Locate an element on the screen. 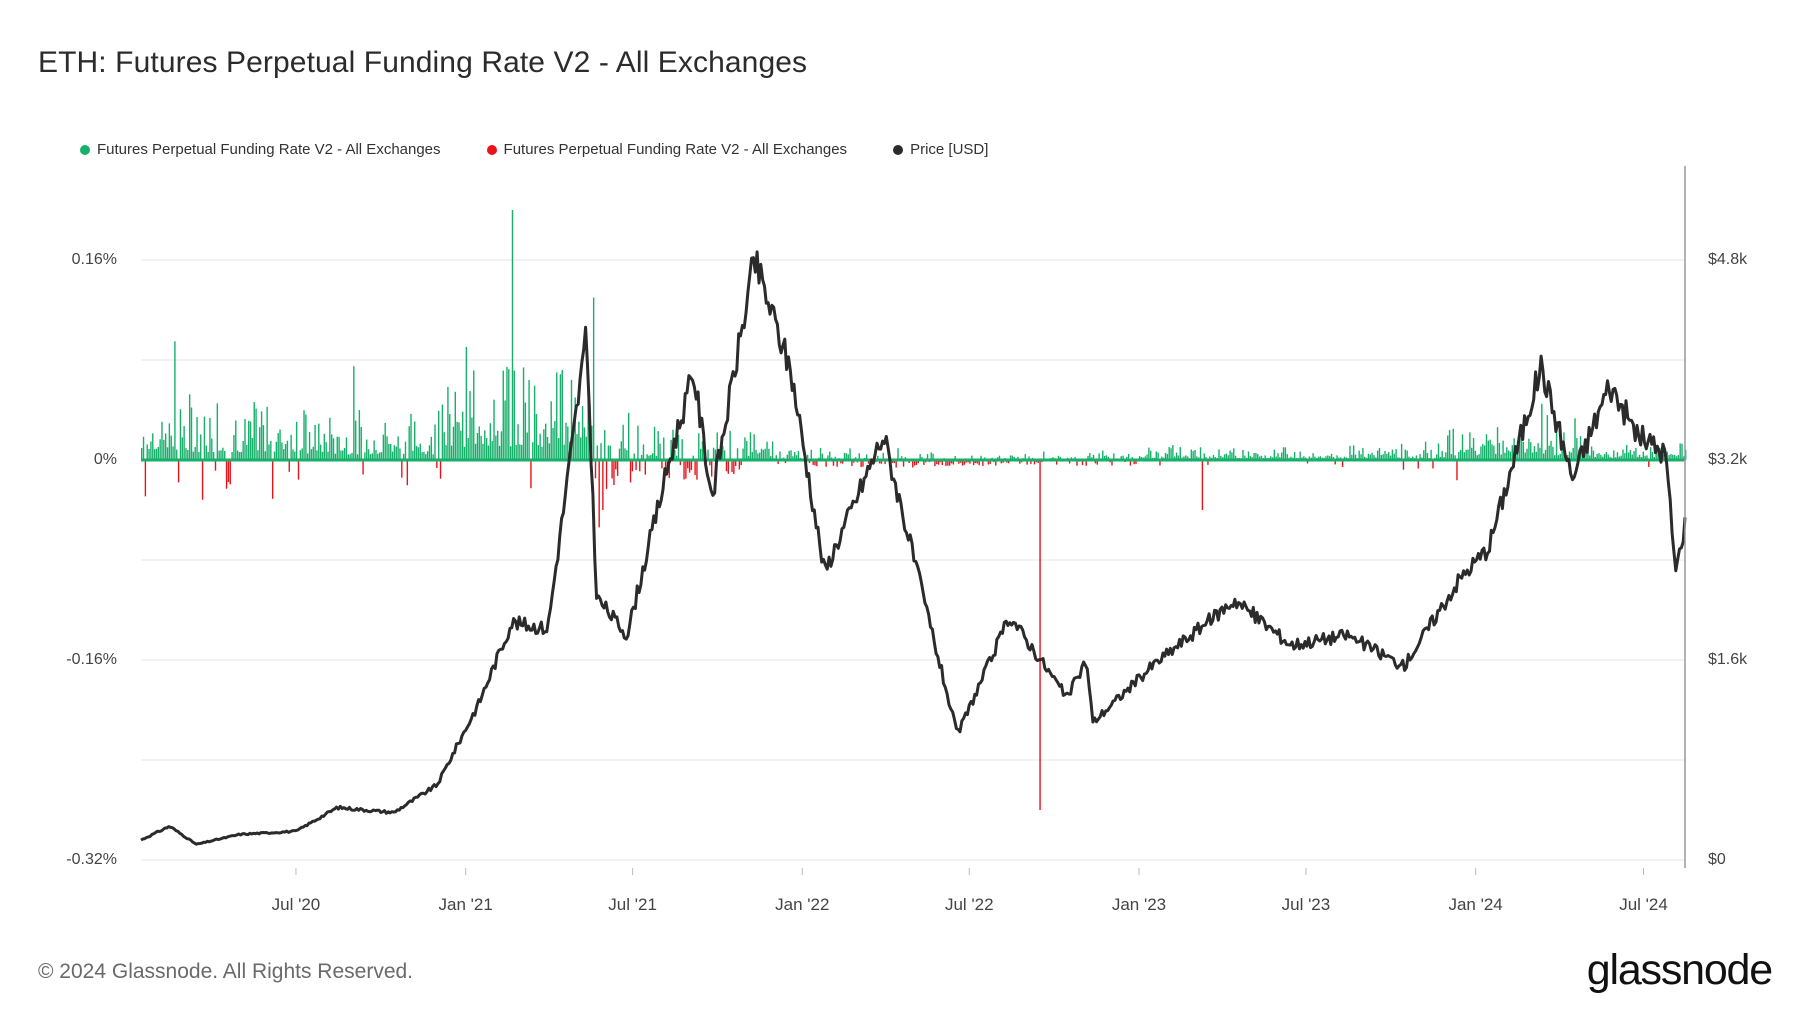 Image resolution: width=1800 pixels, height=1013 pixels. x-tick-label: Jul '23 is located at coordinates (1306, 904).